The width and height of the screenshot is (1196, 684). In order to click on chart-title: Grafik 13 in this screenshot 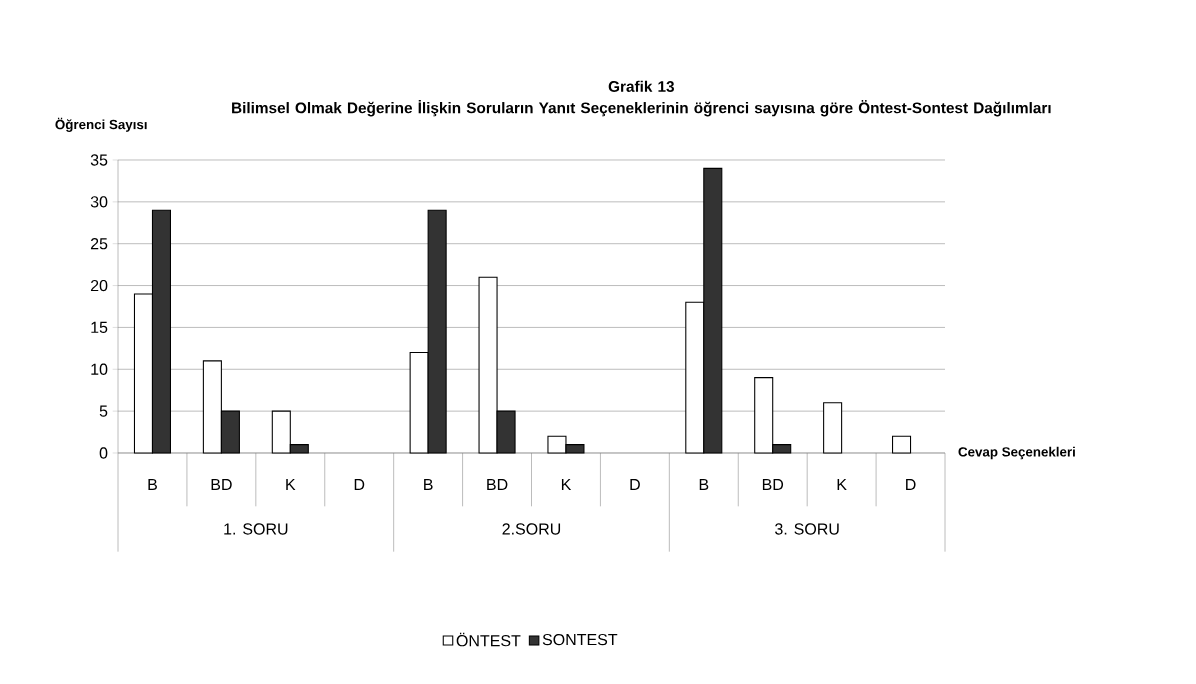, I will do `click(641, 86)`.